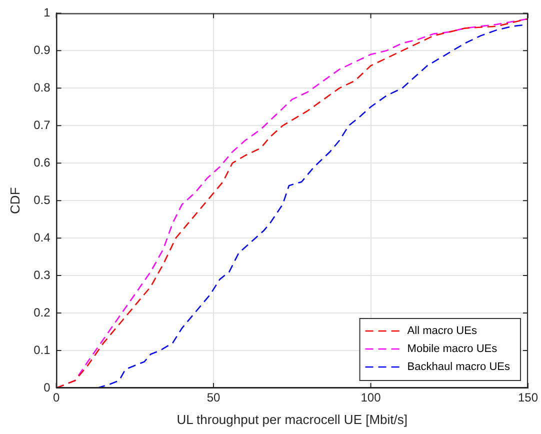 This screenshot has width=541, height=434. I want to click on legend-label: Mobile macro UEs, so click(452, 349).